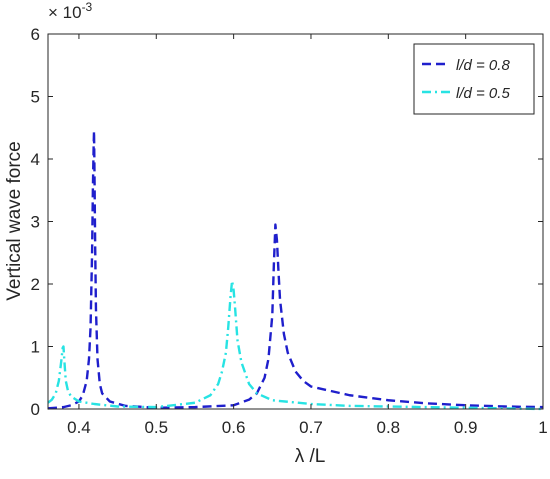 The width and height of the screenshot is (550, 479). Describe the element at coordinates (234, 427) in the screenshot. I see `x-tick-label: 0.6` at that location.